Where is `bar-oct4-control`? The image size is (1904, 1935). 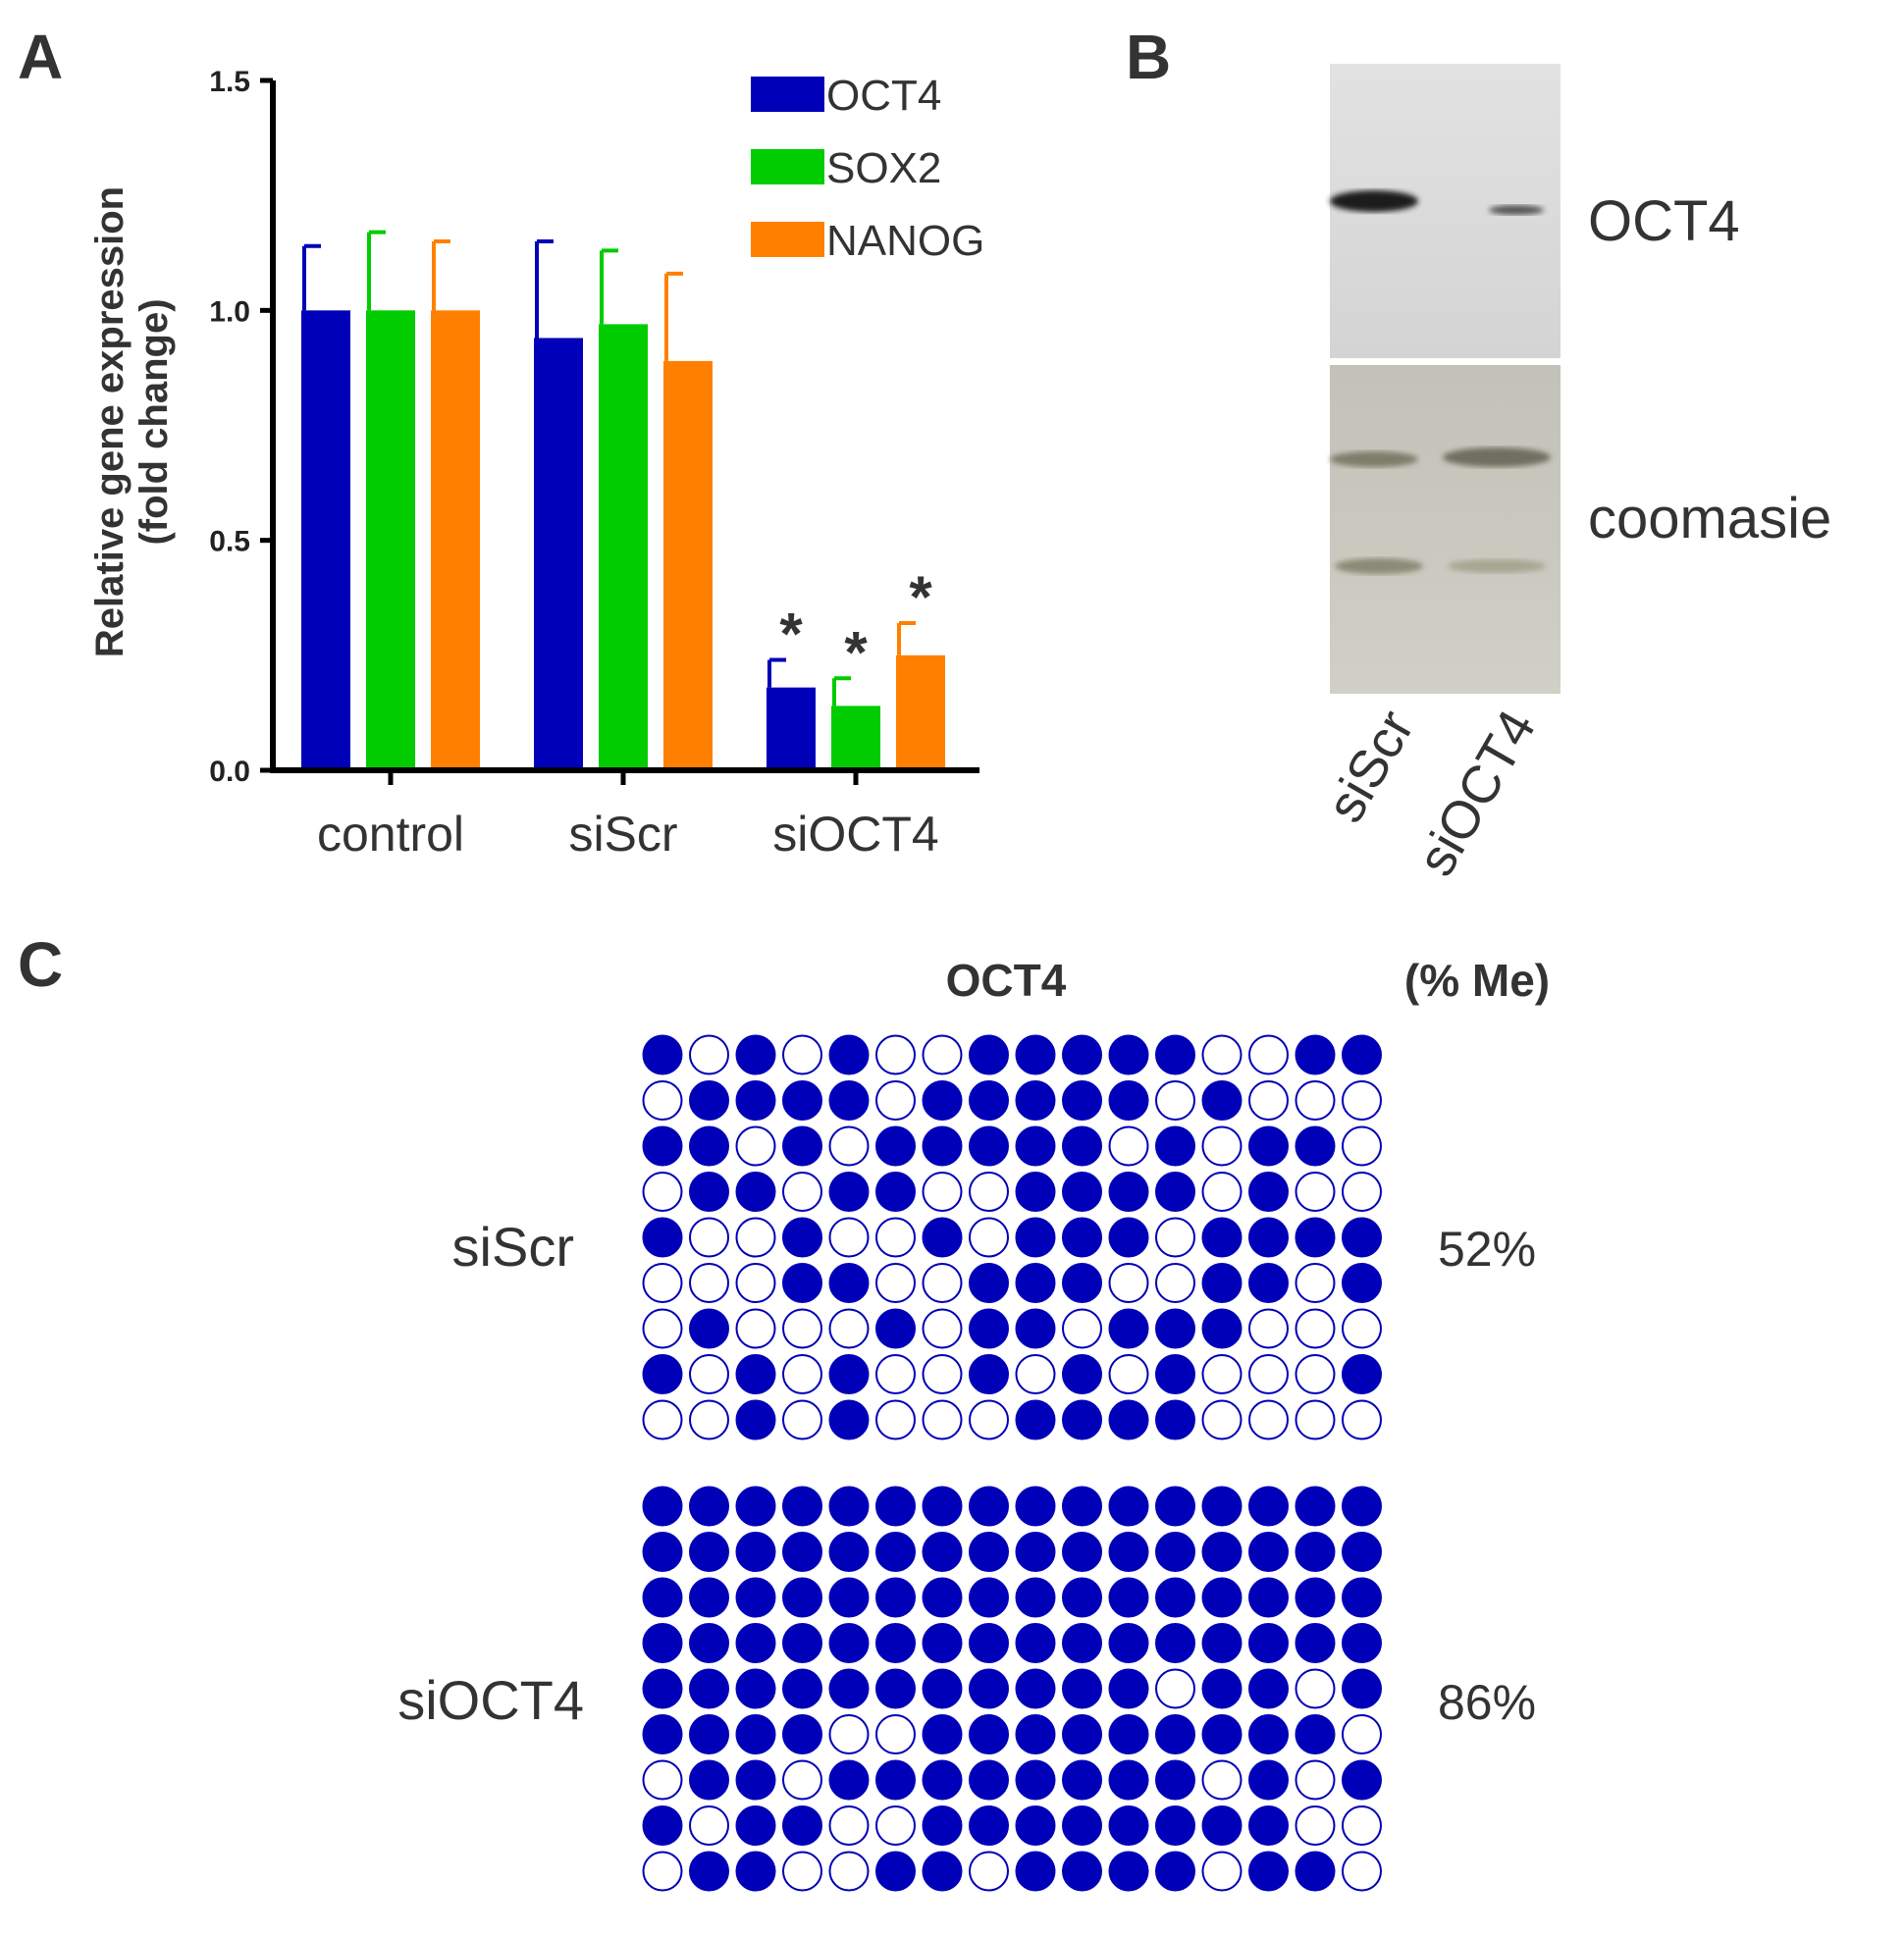 bar-oct4-control is located at coordinates (325, 540).